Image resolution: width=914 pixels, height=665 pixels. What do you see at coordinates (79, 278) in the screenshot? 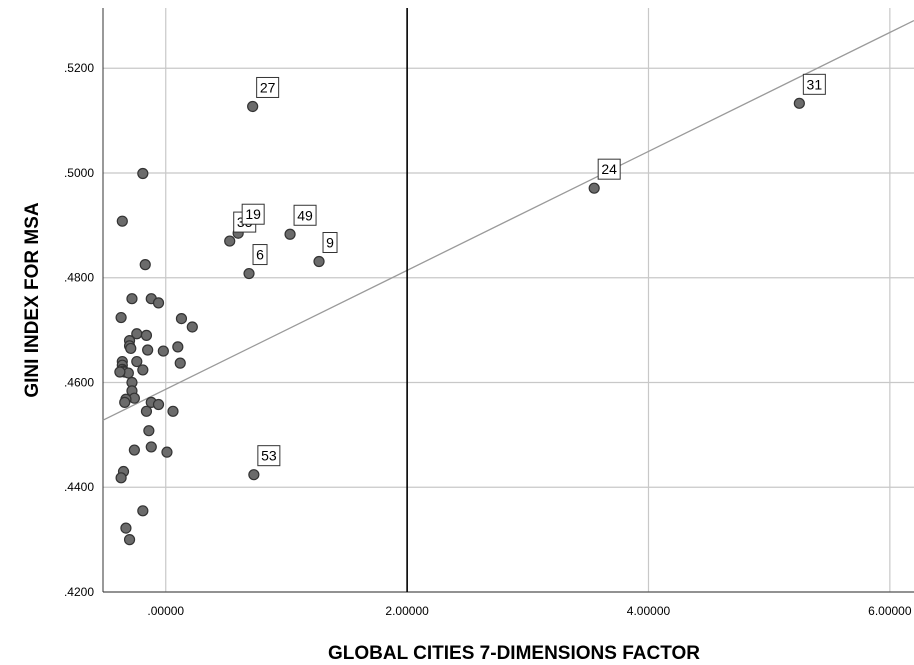
I see `y-tick-label: .4800` at bounding box center [79, 278].